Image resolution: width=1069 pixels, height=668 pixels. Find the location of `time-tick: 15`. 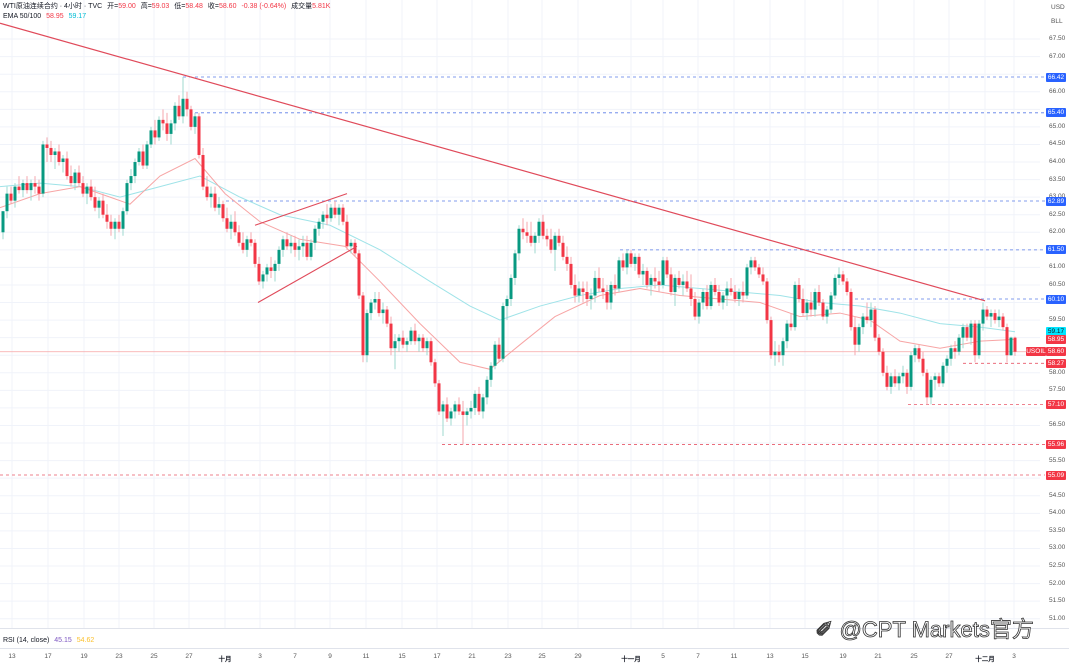

time-tick: 15 is located at coordinates (805, 656).